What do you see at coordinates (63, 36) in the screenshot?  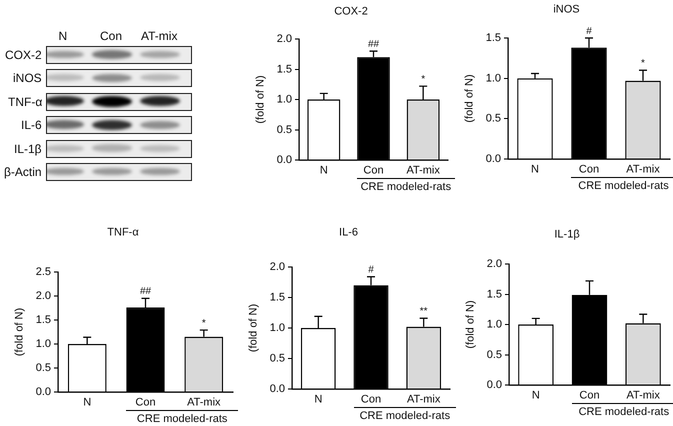 I see `category-label: N` at bounding box center [63, 36].